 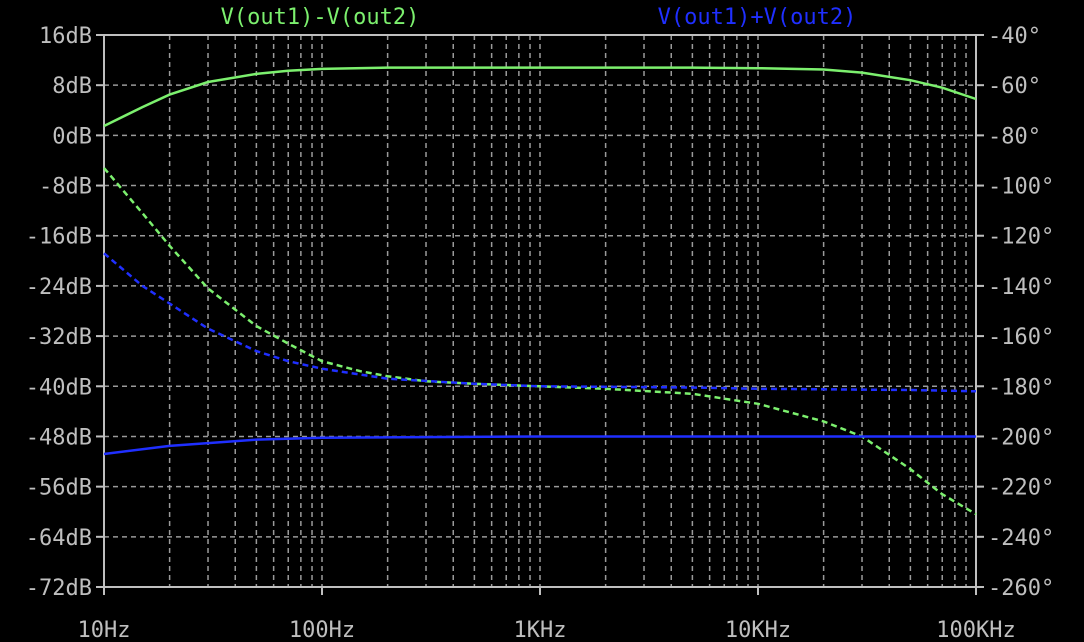 I want to click on y-left-tick-label: -16dB, so click(x=59, y=237).